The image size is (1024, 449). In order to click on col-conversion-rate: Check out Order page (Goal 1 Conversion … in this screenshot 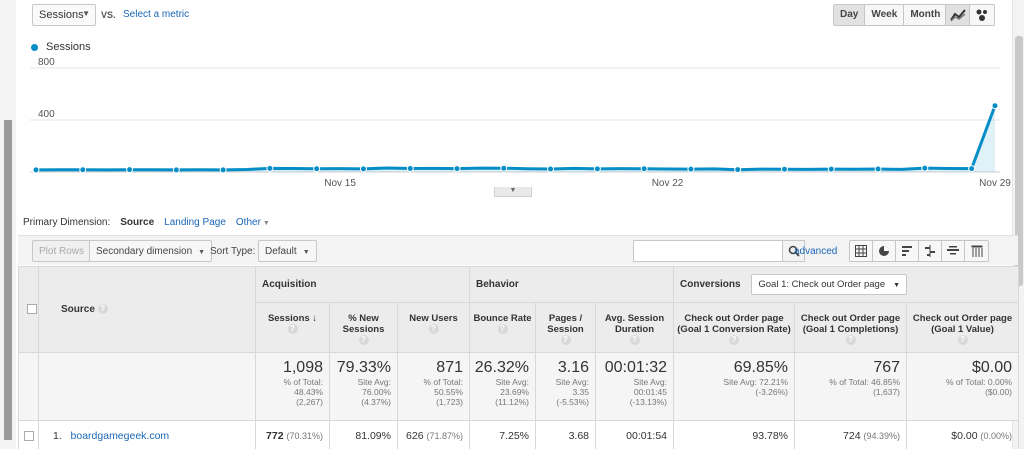, I will do `click(734, 327)`.